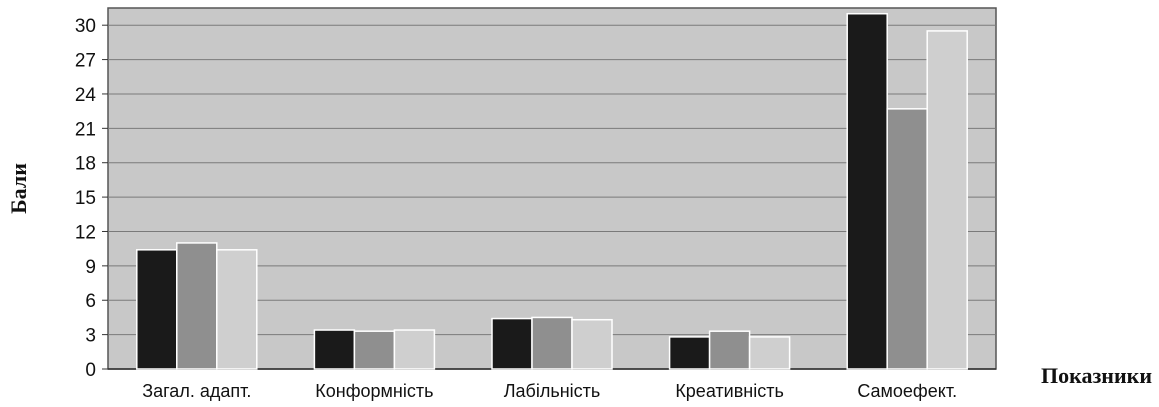 The height and width of the screenshot is (407, 1159). What do you see at coordinates (907, 391) in the screenshot?
I see `x-category-label: Самоефект.` at bounding box center [907, 391].